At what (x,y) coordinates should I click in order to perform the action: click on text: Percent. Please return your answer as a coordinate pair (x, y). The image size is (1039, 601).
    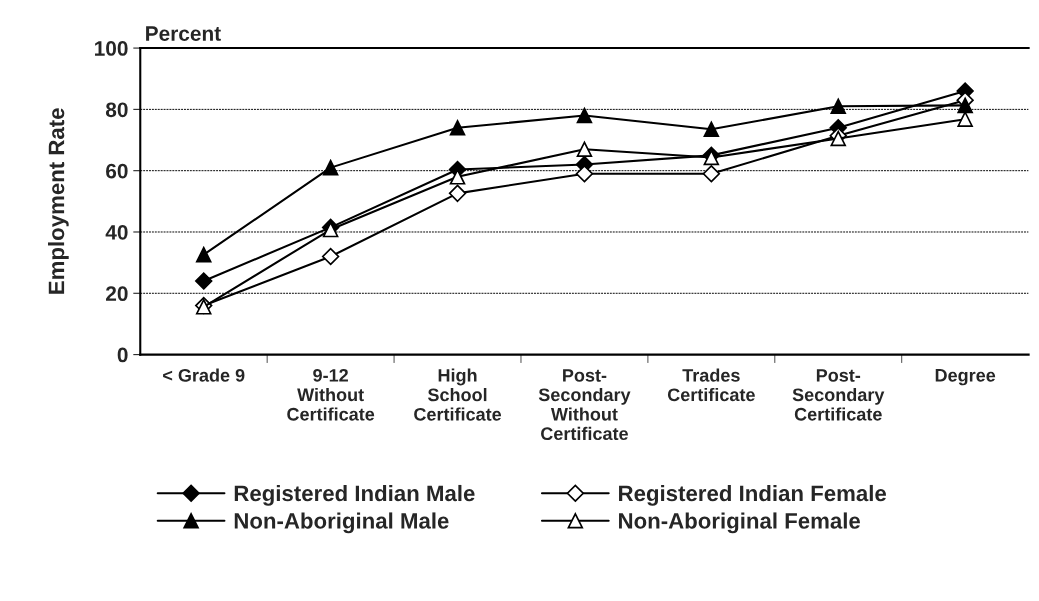
    Looking at the image, I should click on (183, 33).